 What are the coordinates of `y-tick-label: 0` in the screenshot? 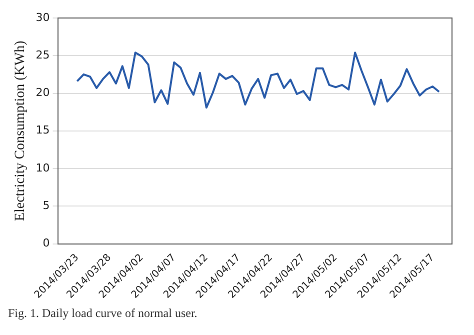 It's located at (46, 243).